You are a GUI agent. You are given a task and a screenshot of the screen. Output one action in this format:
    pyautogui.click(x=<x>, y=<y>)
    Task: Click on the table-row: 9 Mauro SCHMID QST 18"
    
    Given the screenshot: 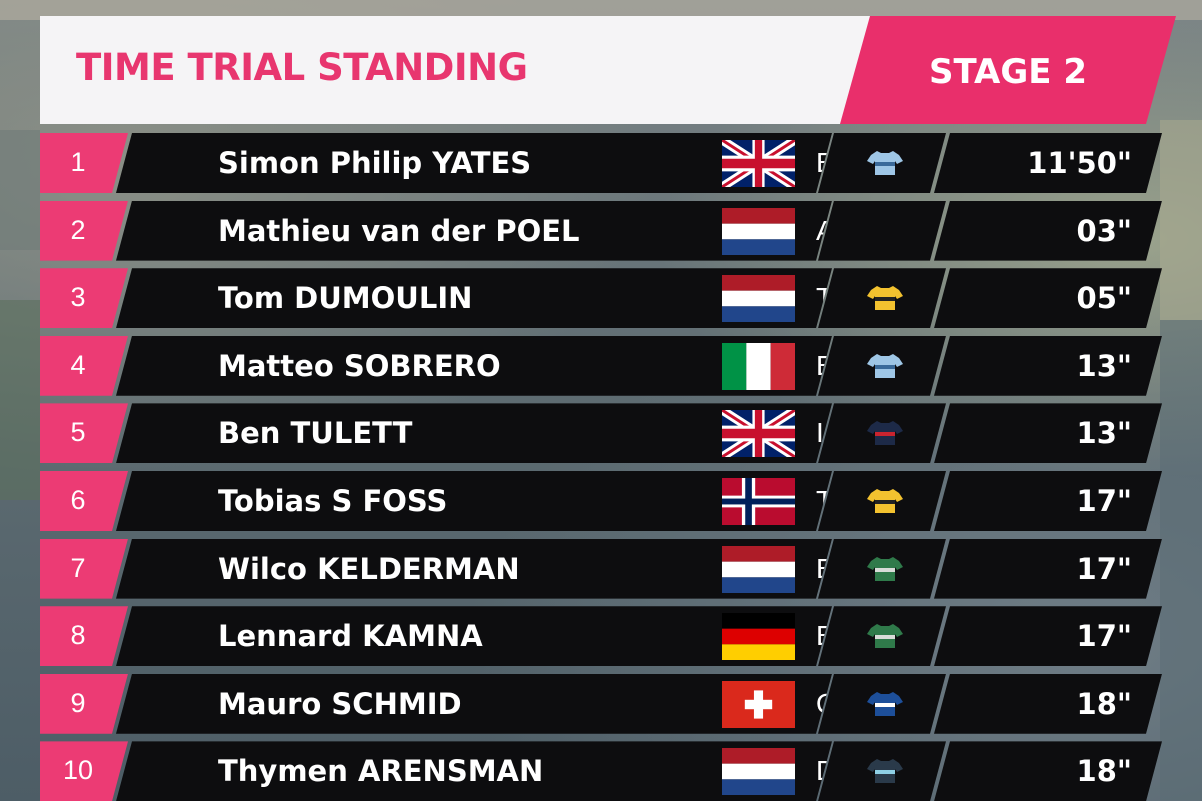 What is the action you would take?
    pyautogui.click(x=601, y=704)
    